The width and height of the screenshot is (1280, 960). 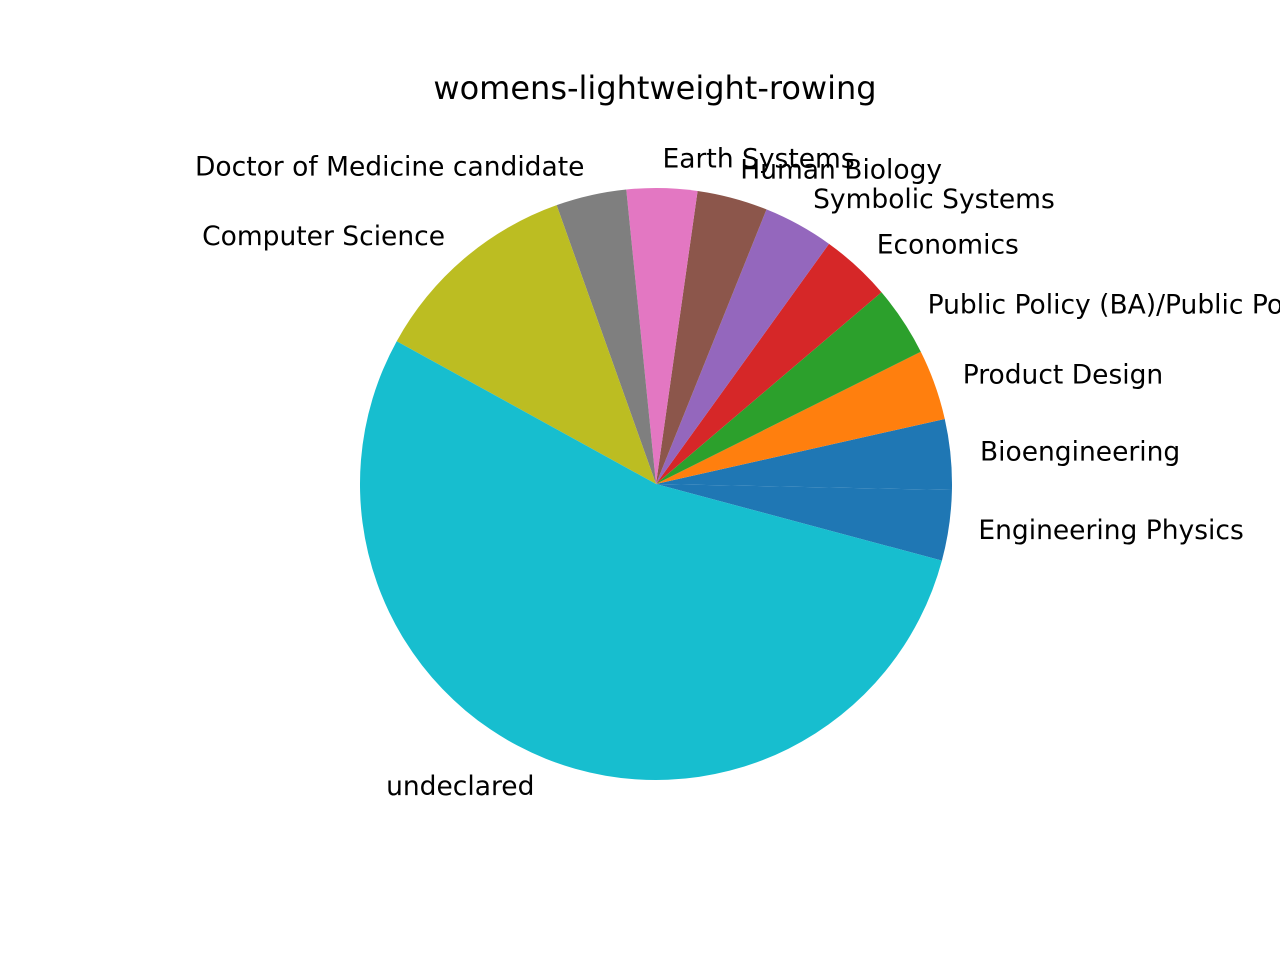 What do you see at coordinates (606, 336) in the screenshot?
I see `pie-slice-doctor-of-medicine-candidate` at bounding box center [606, 336].